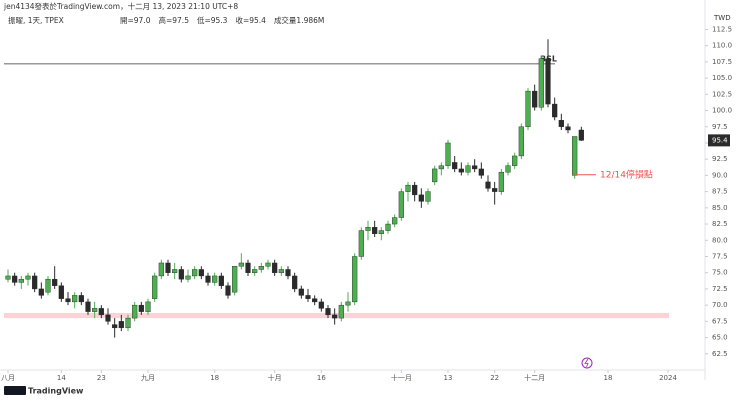  What do you see at coordinates (212, 20) in the screenshot?
I see `ohlc-value: 低=95.3` at bounding box center [212, 20].